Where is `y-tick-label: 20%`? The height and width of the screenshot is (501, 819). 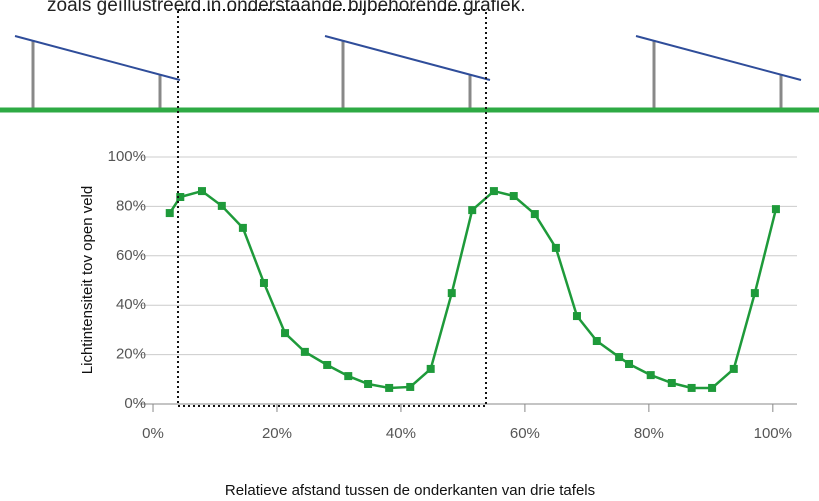
y-tick-label: 20% is located at coordinates (131, 354).